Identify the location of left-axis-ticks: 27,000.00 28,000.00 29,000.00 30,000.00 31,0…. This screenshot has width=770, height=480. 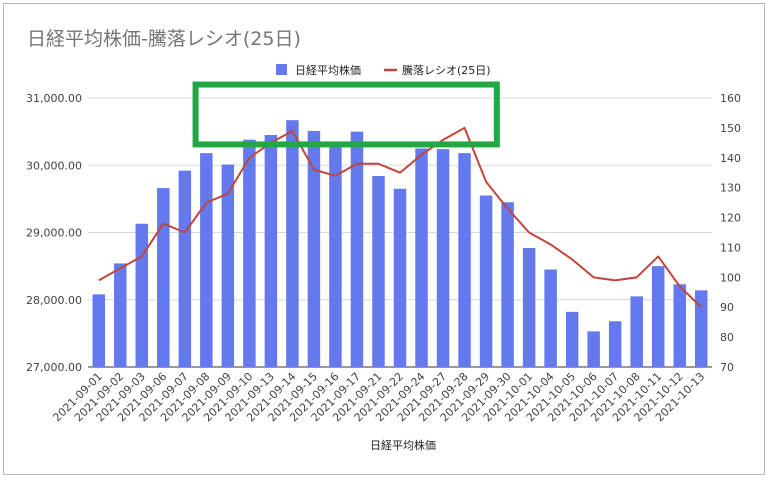
(54, 233).